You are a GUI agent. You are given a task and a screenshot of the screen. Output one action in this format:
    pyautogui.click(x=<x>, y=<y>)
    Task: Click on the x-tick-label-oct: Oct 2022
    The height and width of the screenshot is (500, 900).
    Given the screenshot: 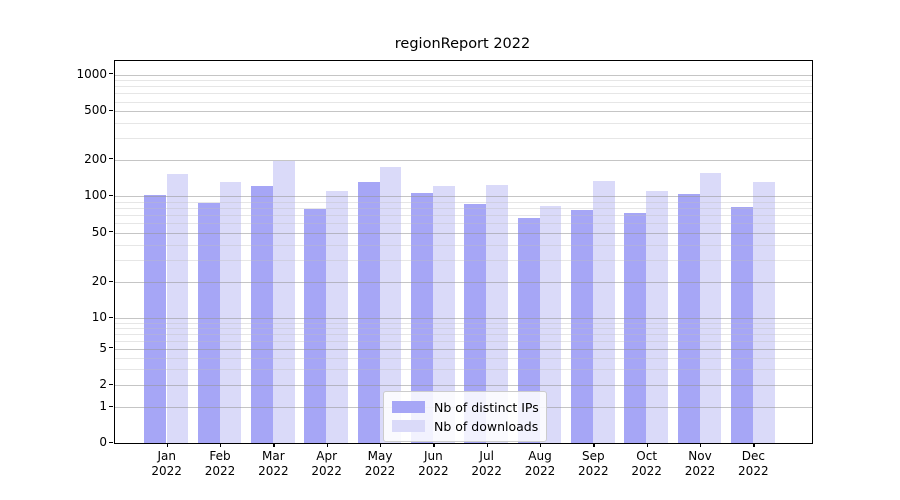 What is the action you would take?
    pyautogui.click(x=646, y=463)
    